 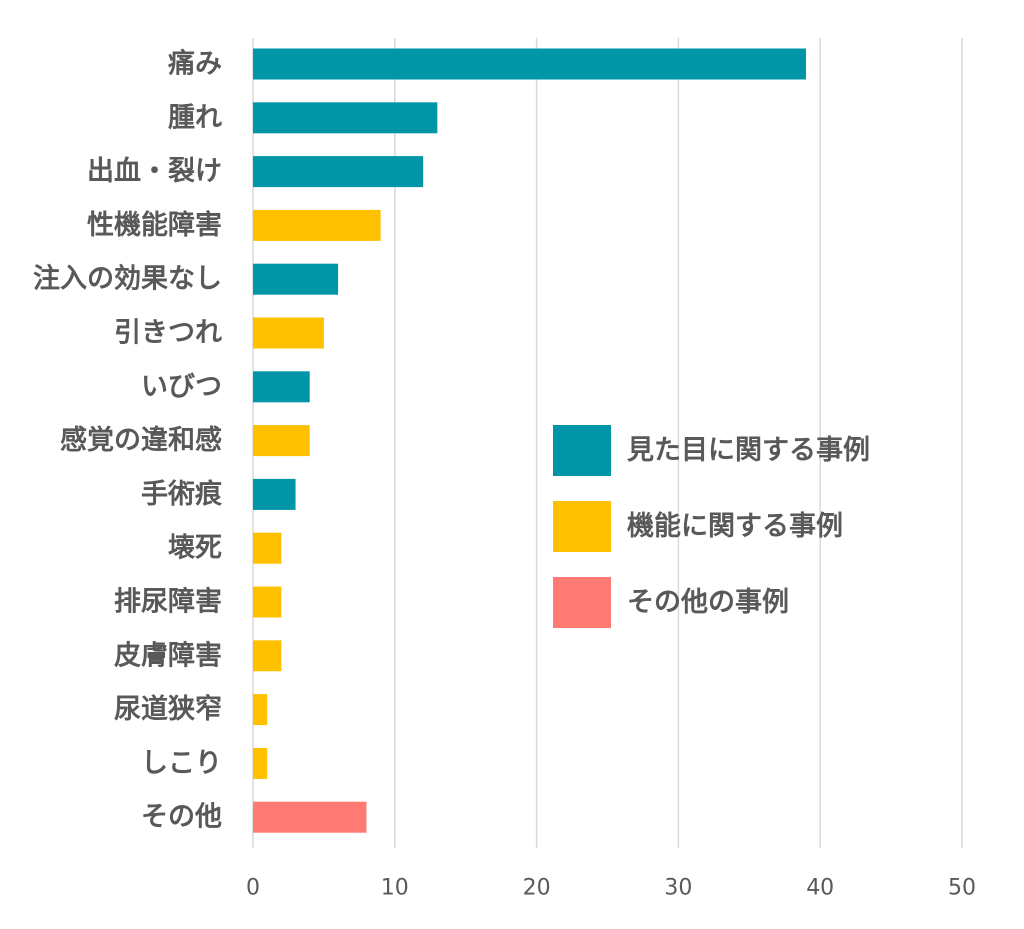 I want to click on category-label-10: 壊死, so click(x=195, y=548).